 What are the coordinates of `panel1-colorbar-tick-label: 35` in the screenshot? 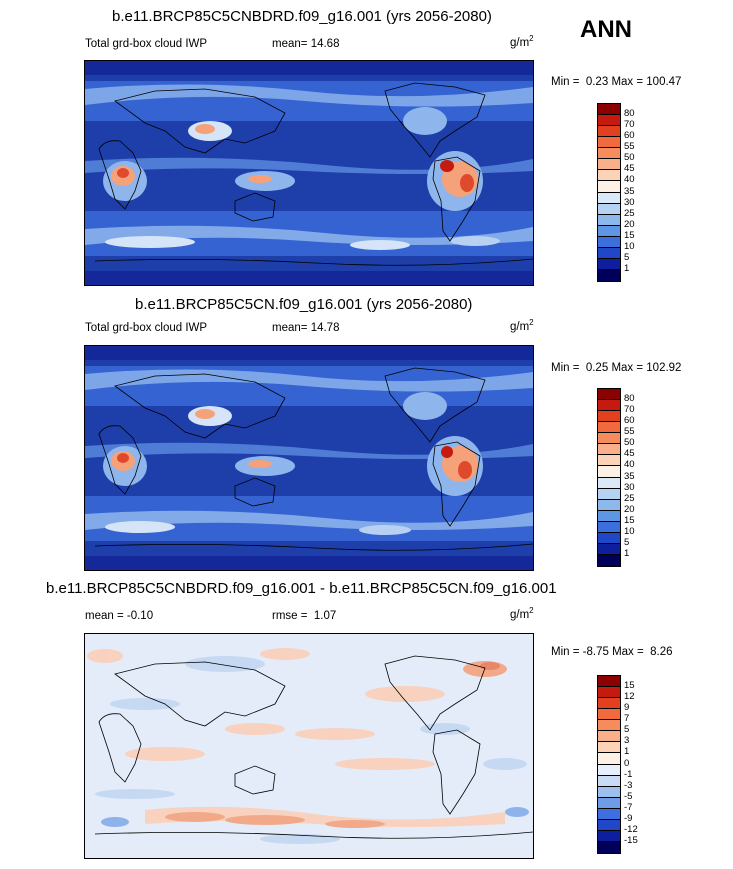 It's located at (629, 191).